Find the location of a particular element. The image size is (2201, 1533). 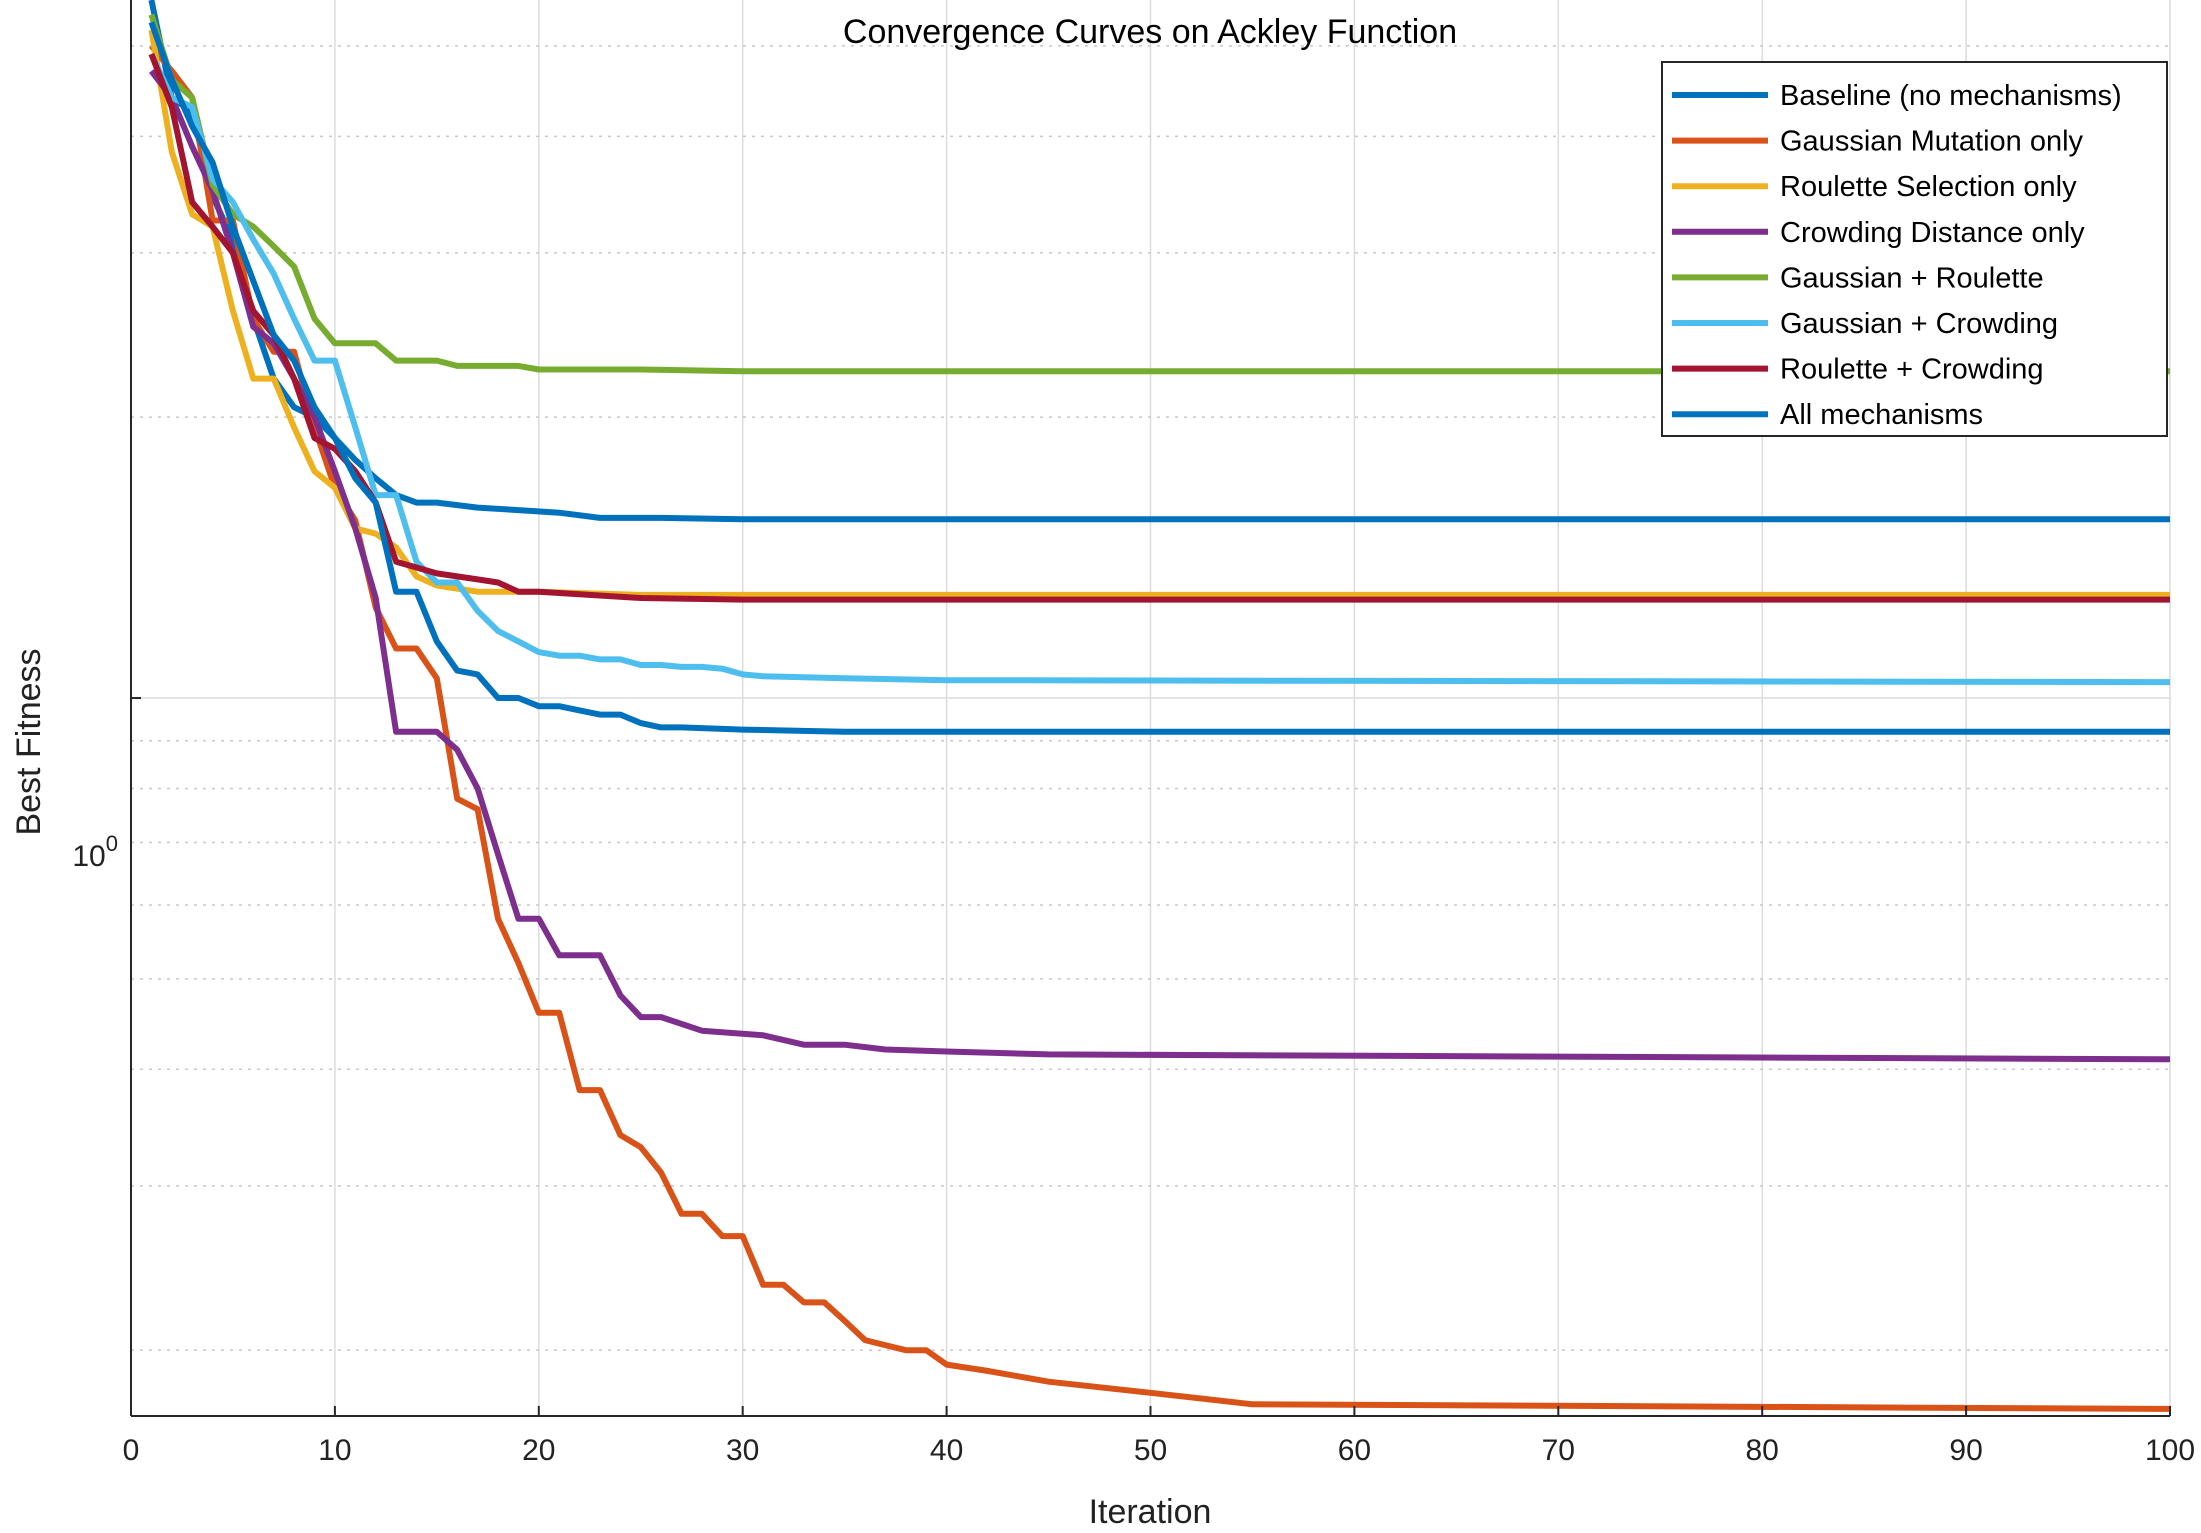

y-tick-exponent: 0 is located at coordinates (112, 843).